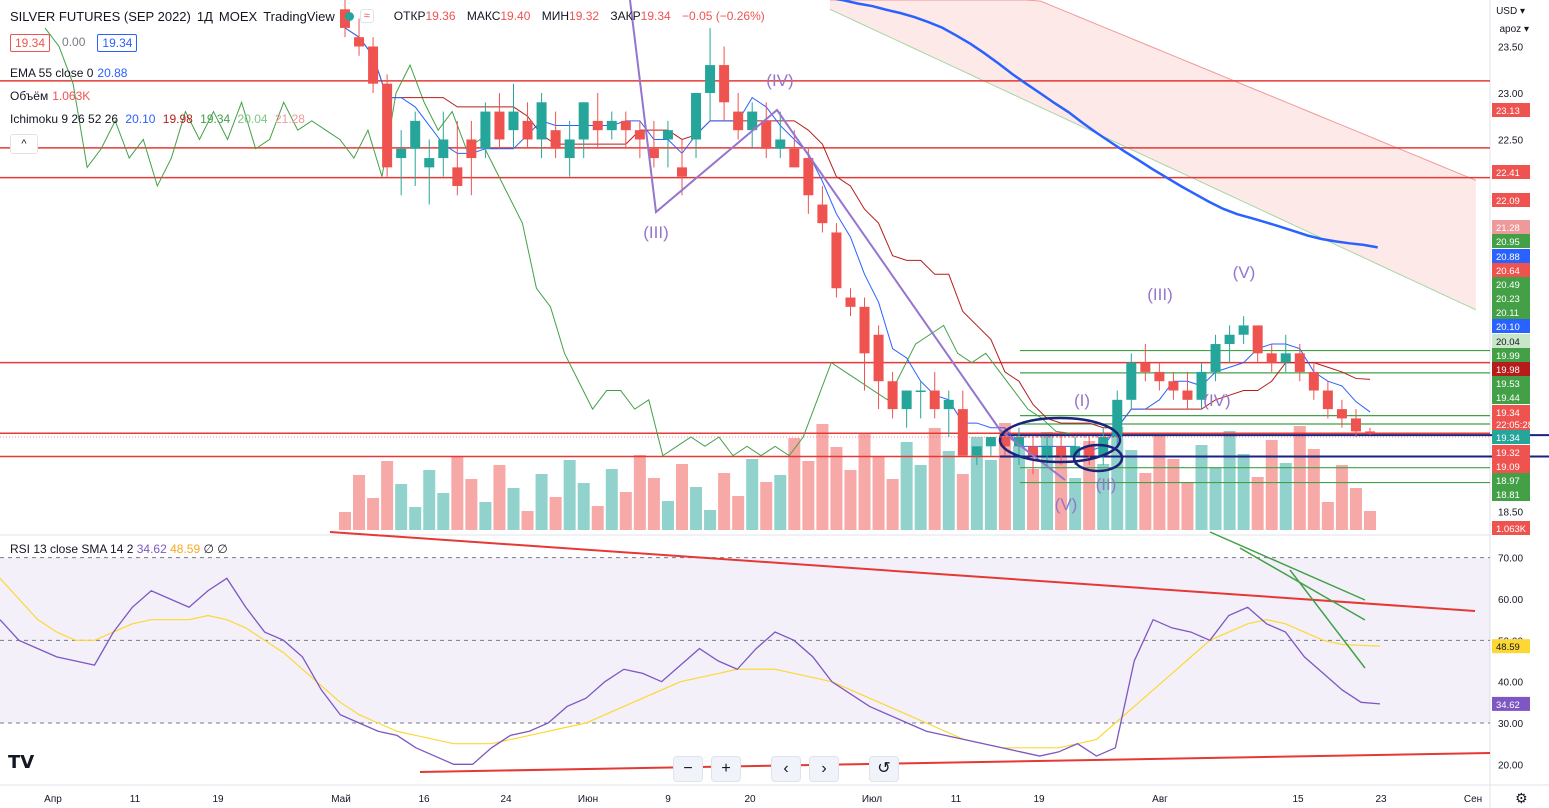 The width and height of the screenshot is (1549, 808). I want to click on interval-label: 1Д, so click(204, 16).